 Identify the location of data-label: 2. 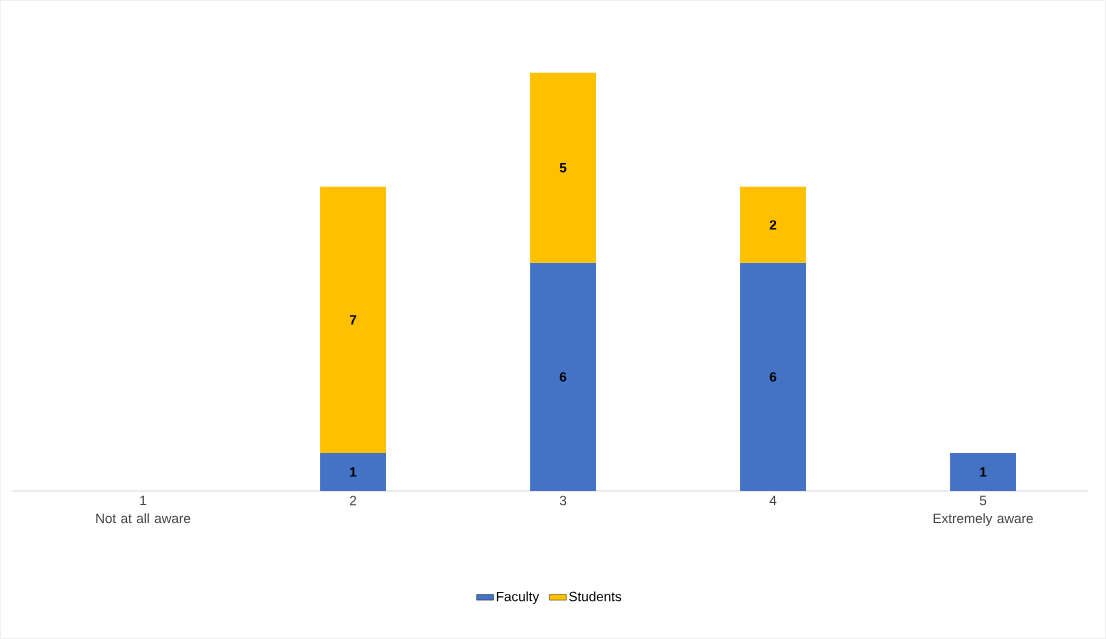
(773, 225).